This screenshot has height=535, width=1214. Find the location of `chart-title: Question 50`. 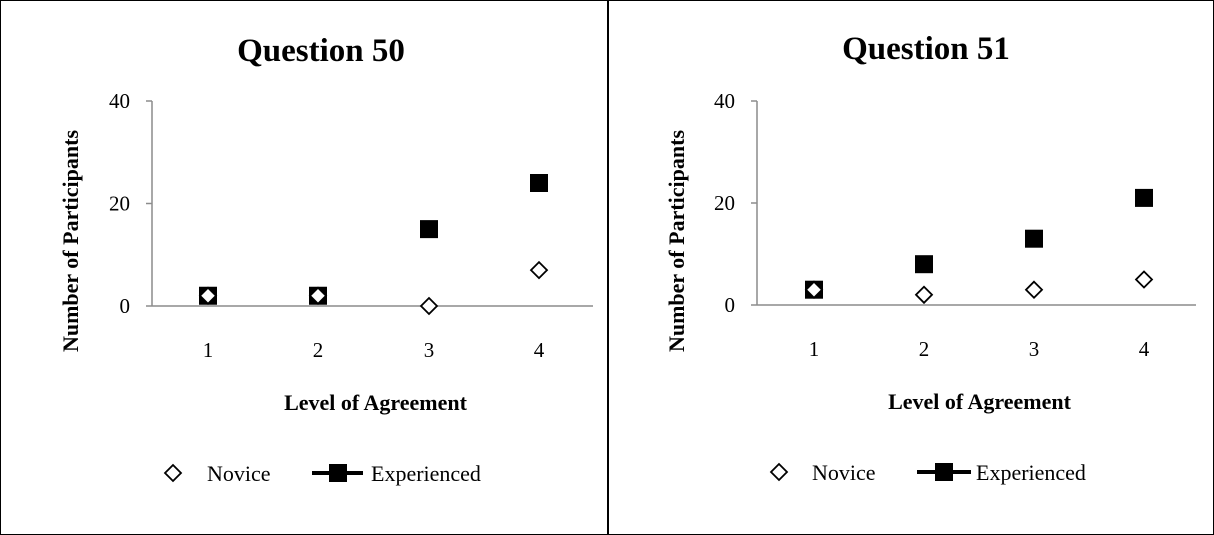

chart-title: Question 50 is located at coordinates (321, 51).